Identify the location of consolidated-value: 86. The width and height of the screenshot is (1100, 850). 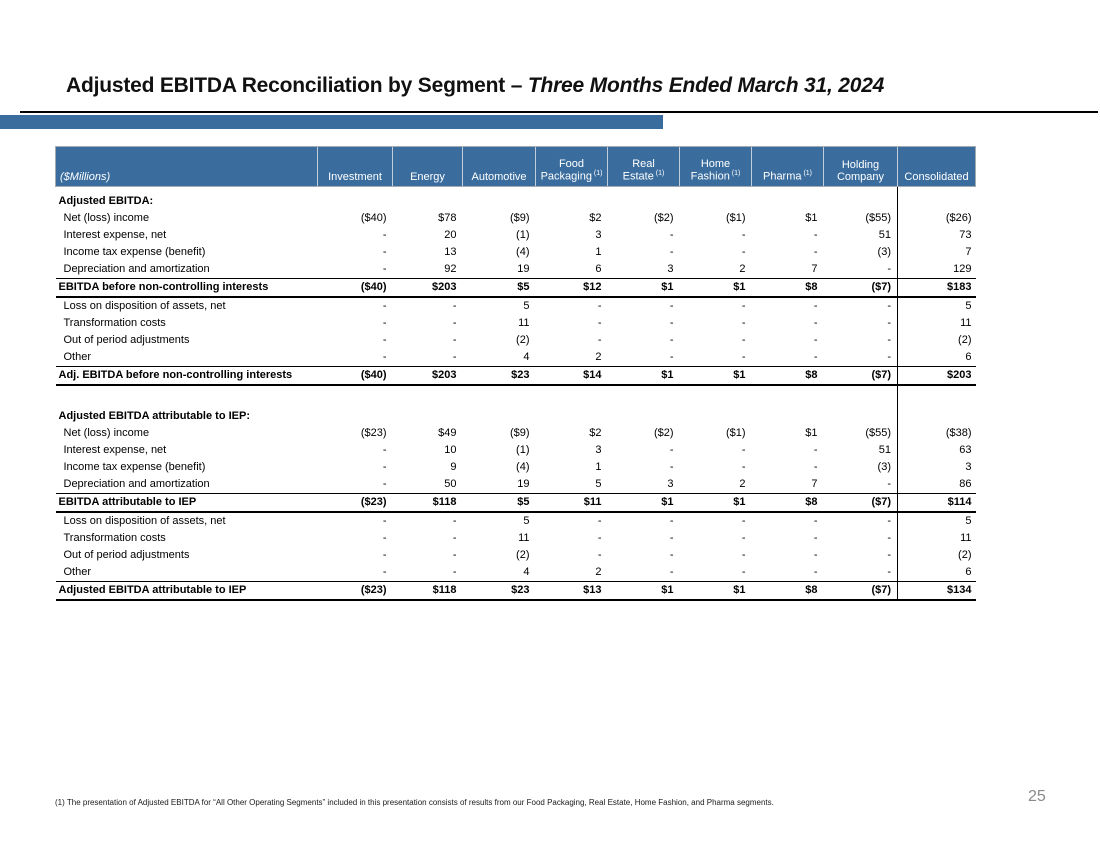
(936, 485).